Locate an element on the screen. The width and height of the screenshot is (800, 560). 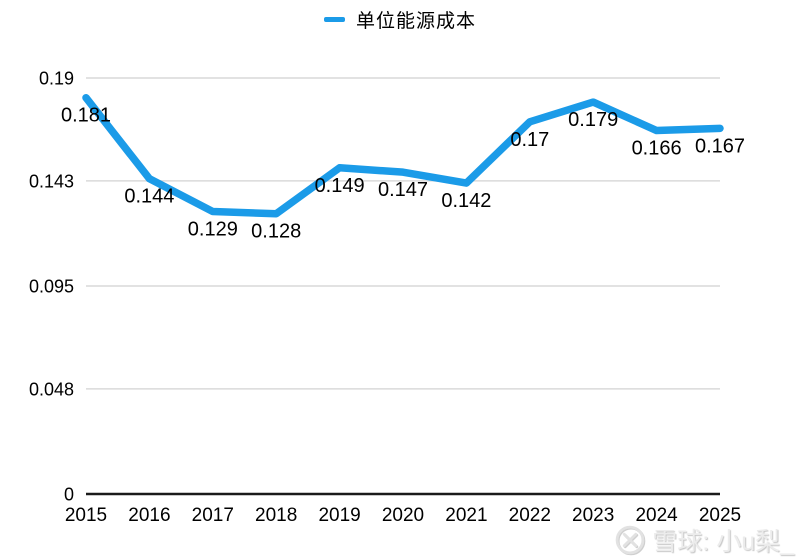
legend: 单位能源成本 is located at coordinates (400, 19).